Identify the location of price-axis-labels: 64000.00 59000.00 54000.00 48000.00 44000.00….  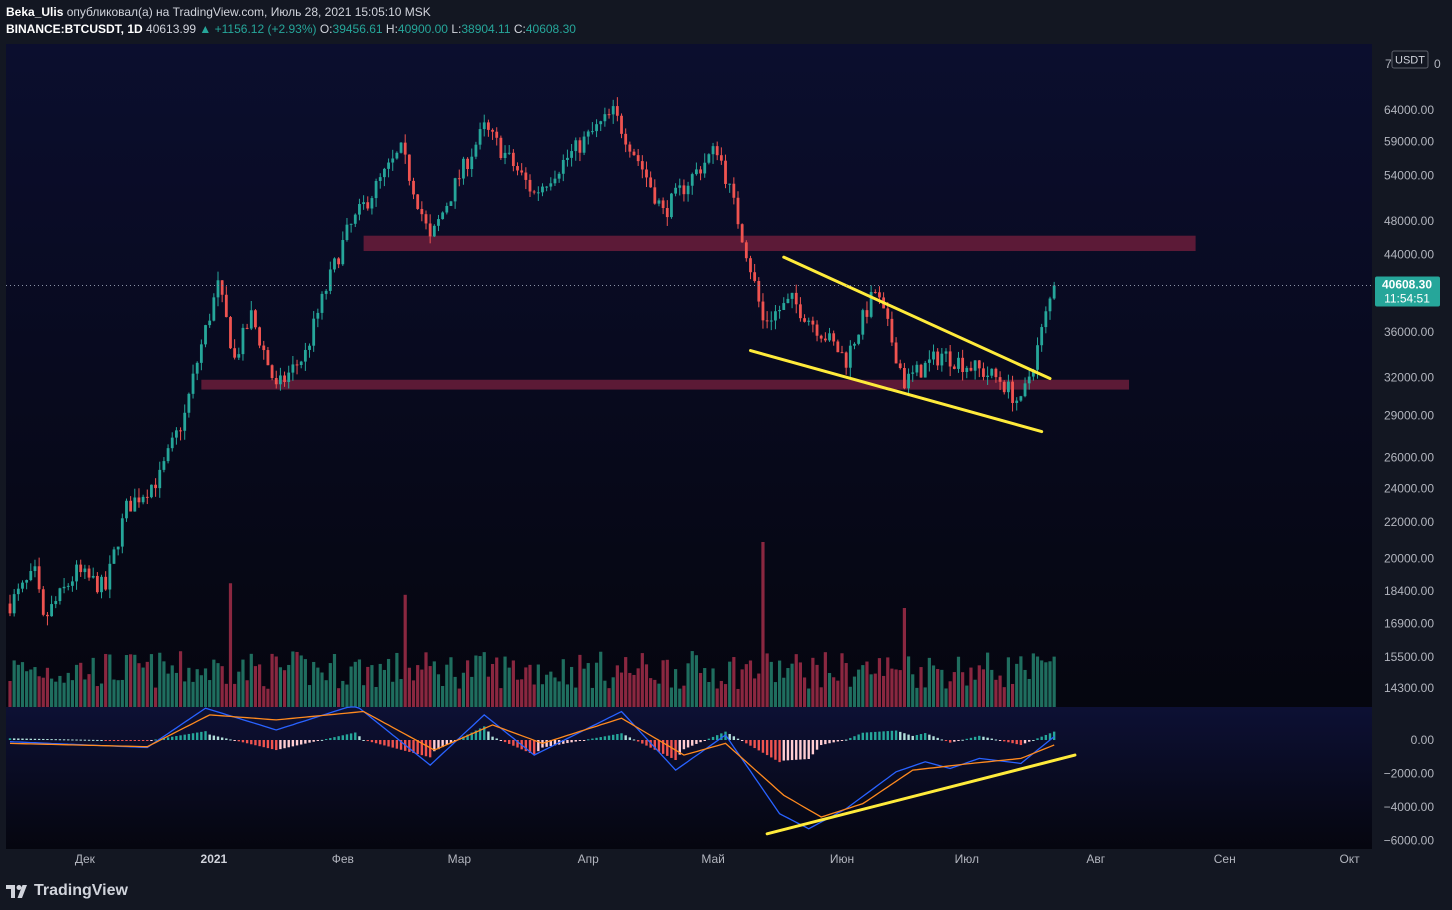
(1409, 399).